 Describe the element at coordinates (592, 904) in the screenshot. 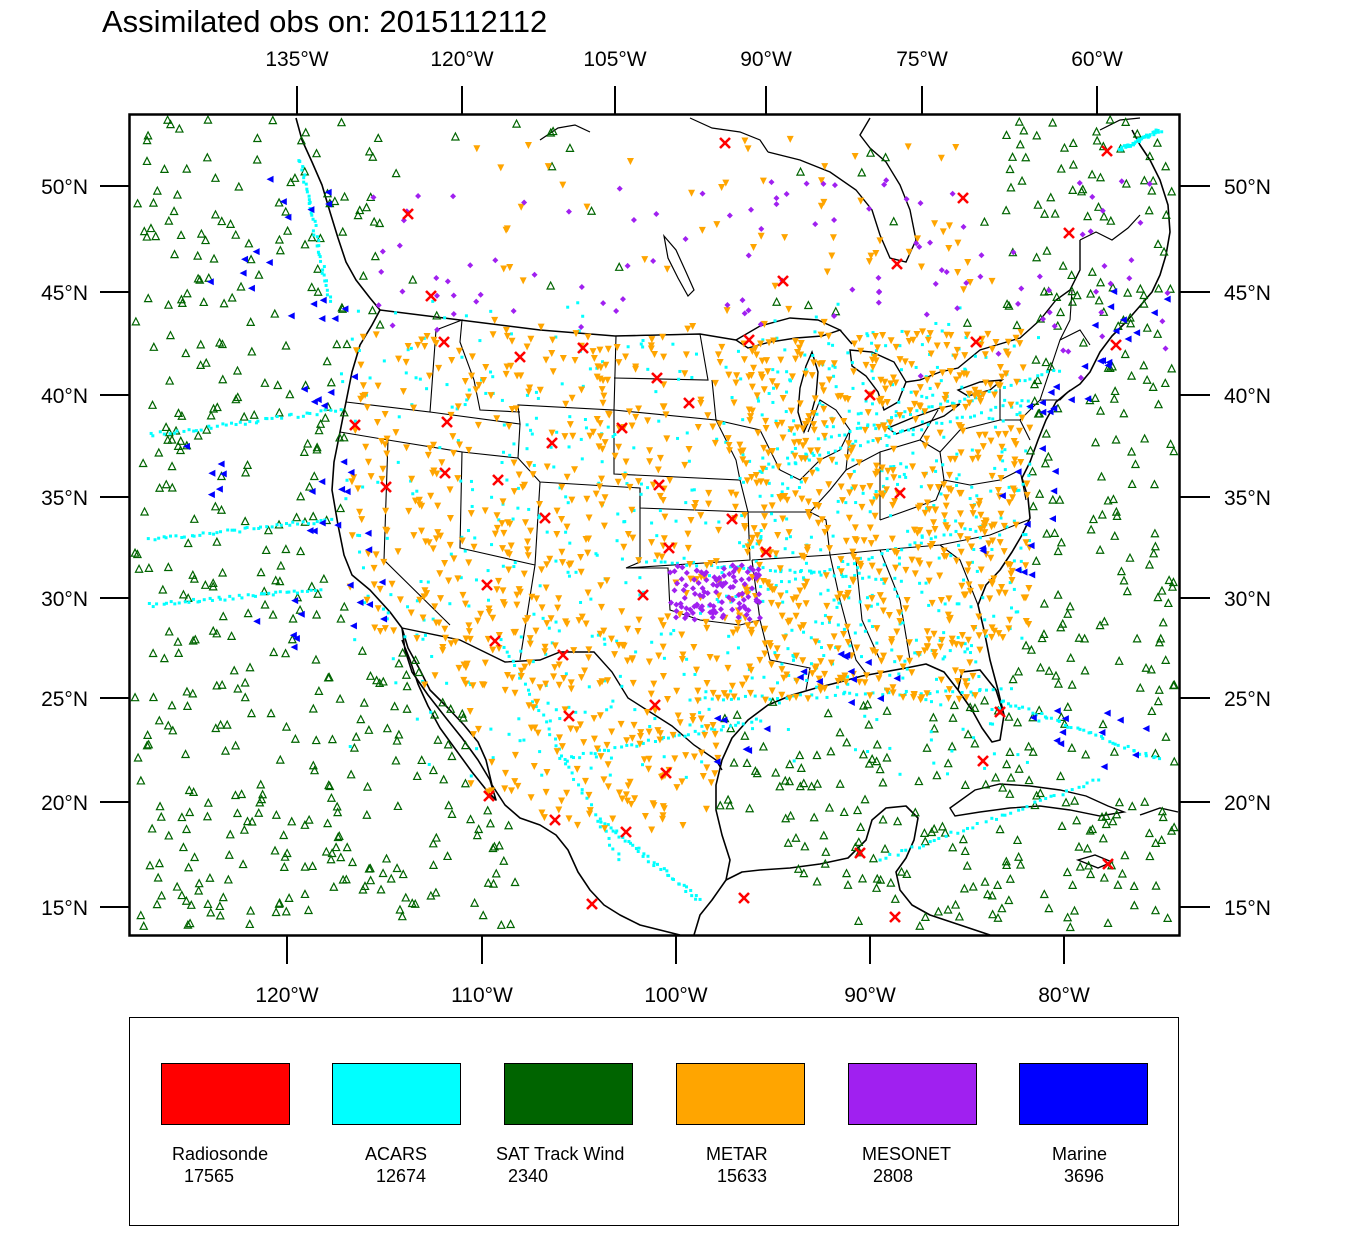

I see `radiosonde-marker` at that location.